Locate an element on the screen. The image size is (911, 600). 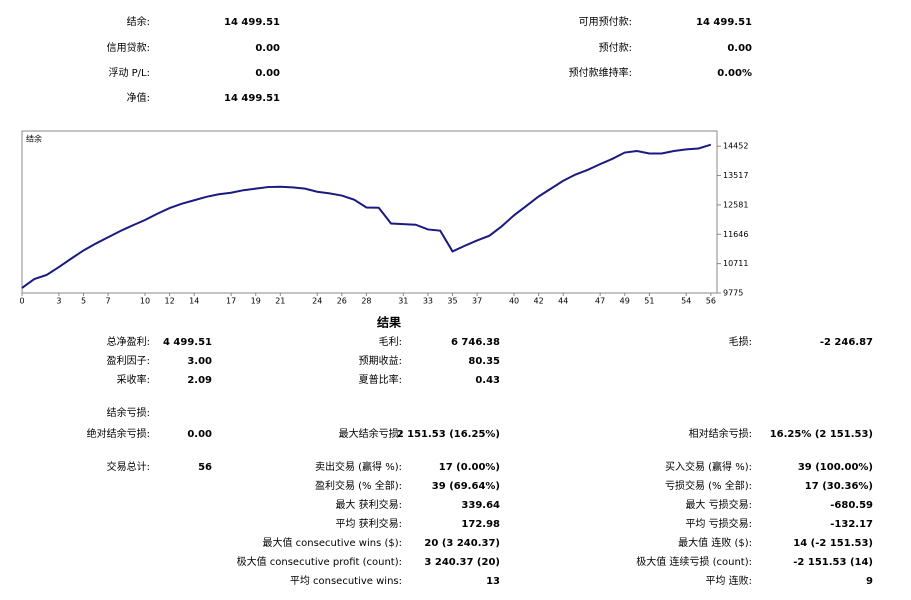
x-tick-label: 24 is located at coordinates (317, 301).